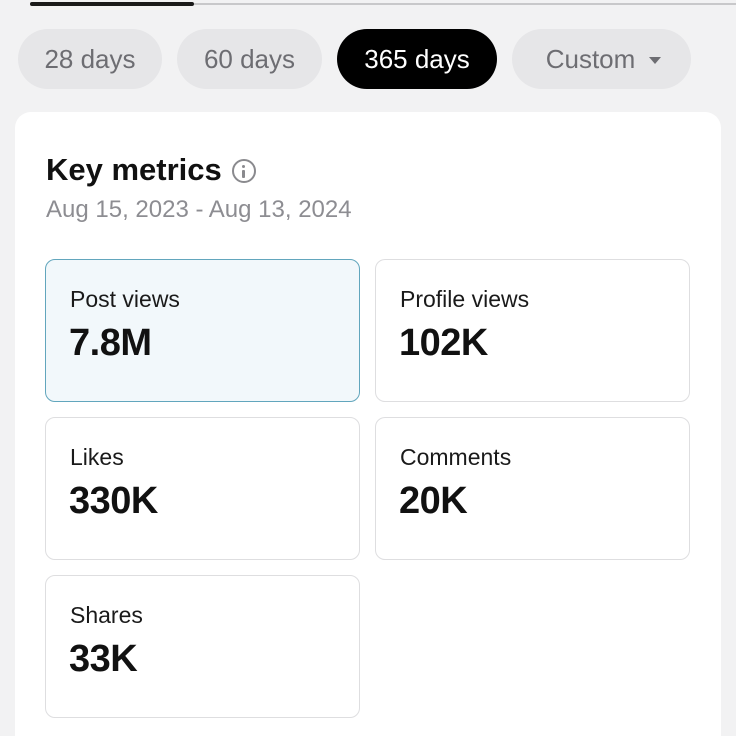 The width and height of the screenshot is (736, 736). I want to click on metric-value: 20K, so click(433, 501).